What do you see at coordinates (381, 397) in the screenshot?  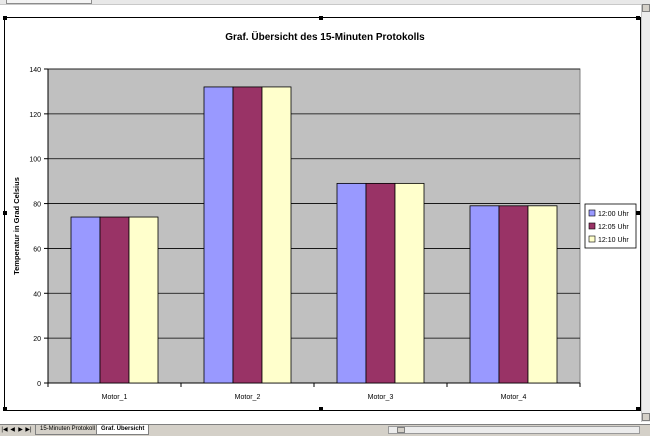 I see `x-tick-label: Motor_3` at bounding box center [381, 397].